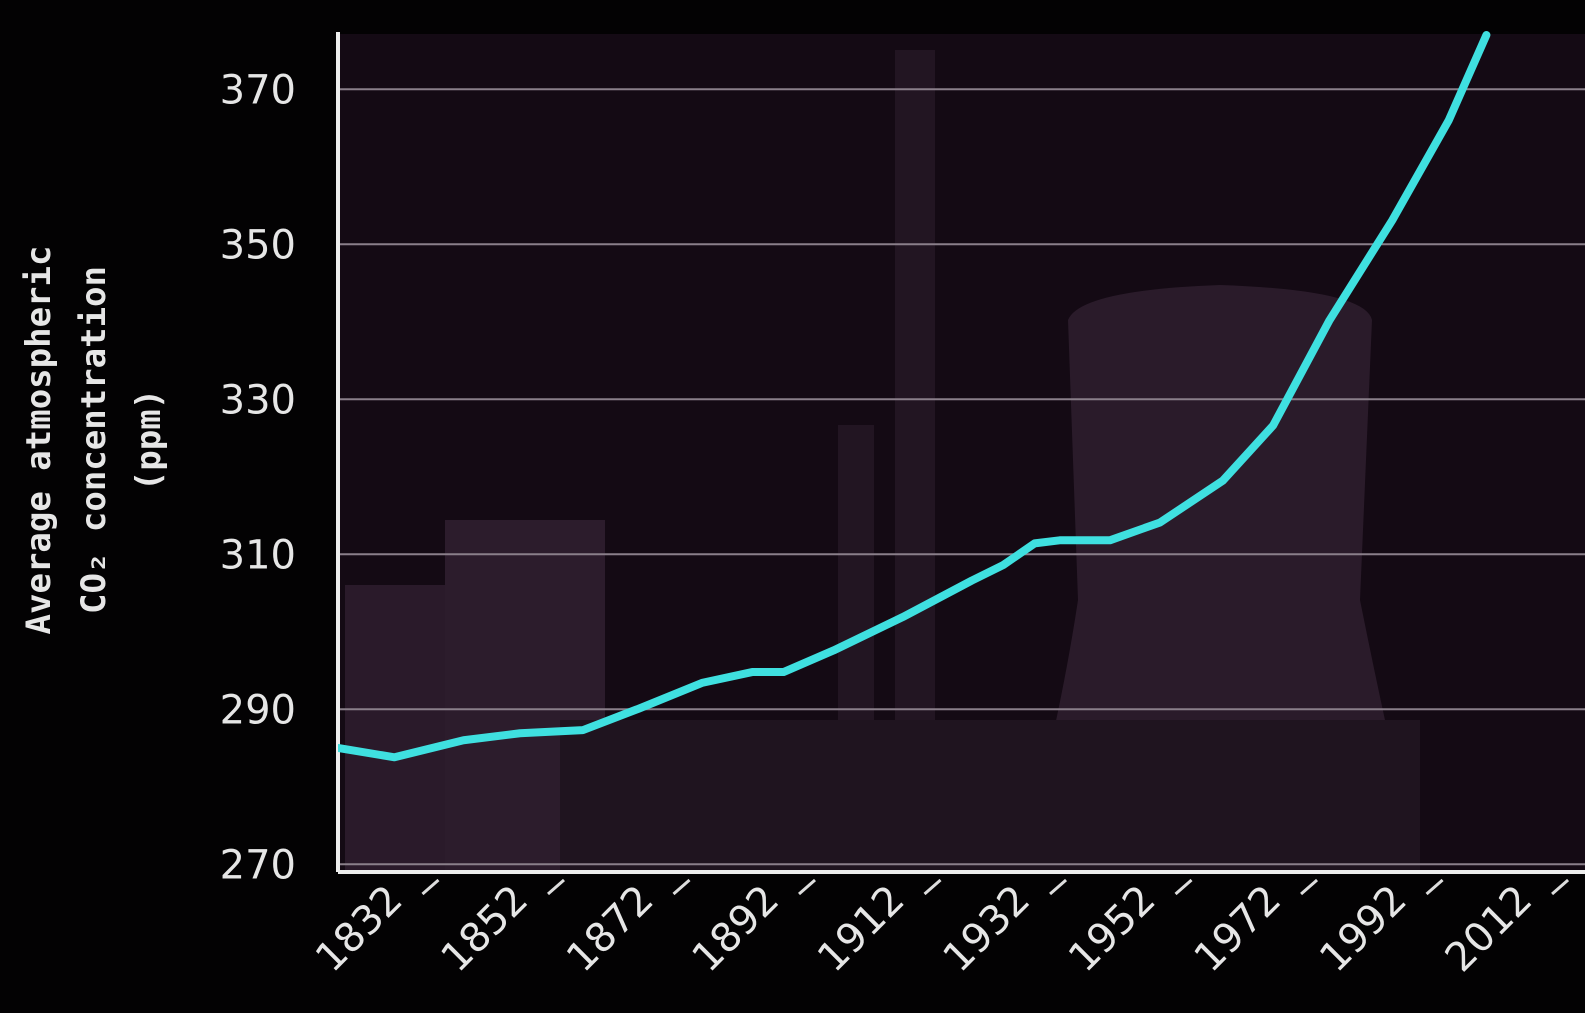  What do you see at coordinates (258, 400) in the screenshot?
I see `y-tick-label: 330` at bounding box center [258, 400].